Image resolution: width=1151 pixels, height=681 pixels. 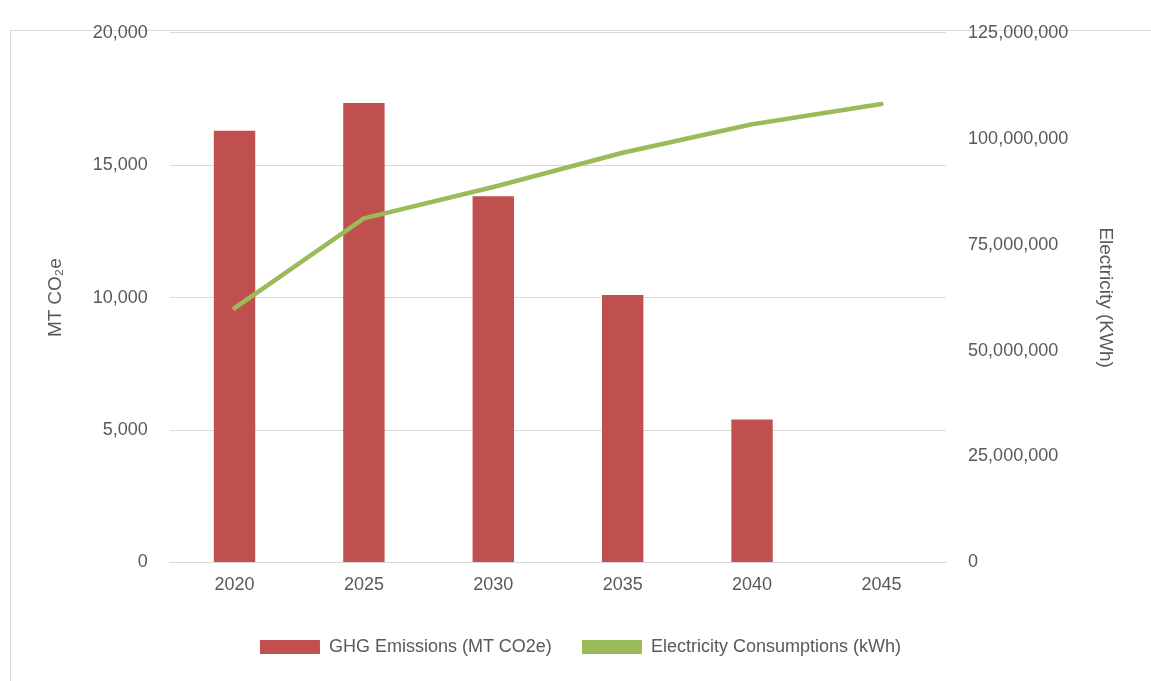 What do you see at coordinates (622, 584) in the screenshot?
I see `x-tick-label: 2035` at bounding box center [622, 584].